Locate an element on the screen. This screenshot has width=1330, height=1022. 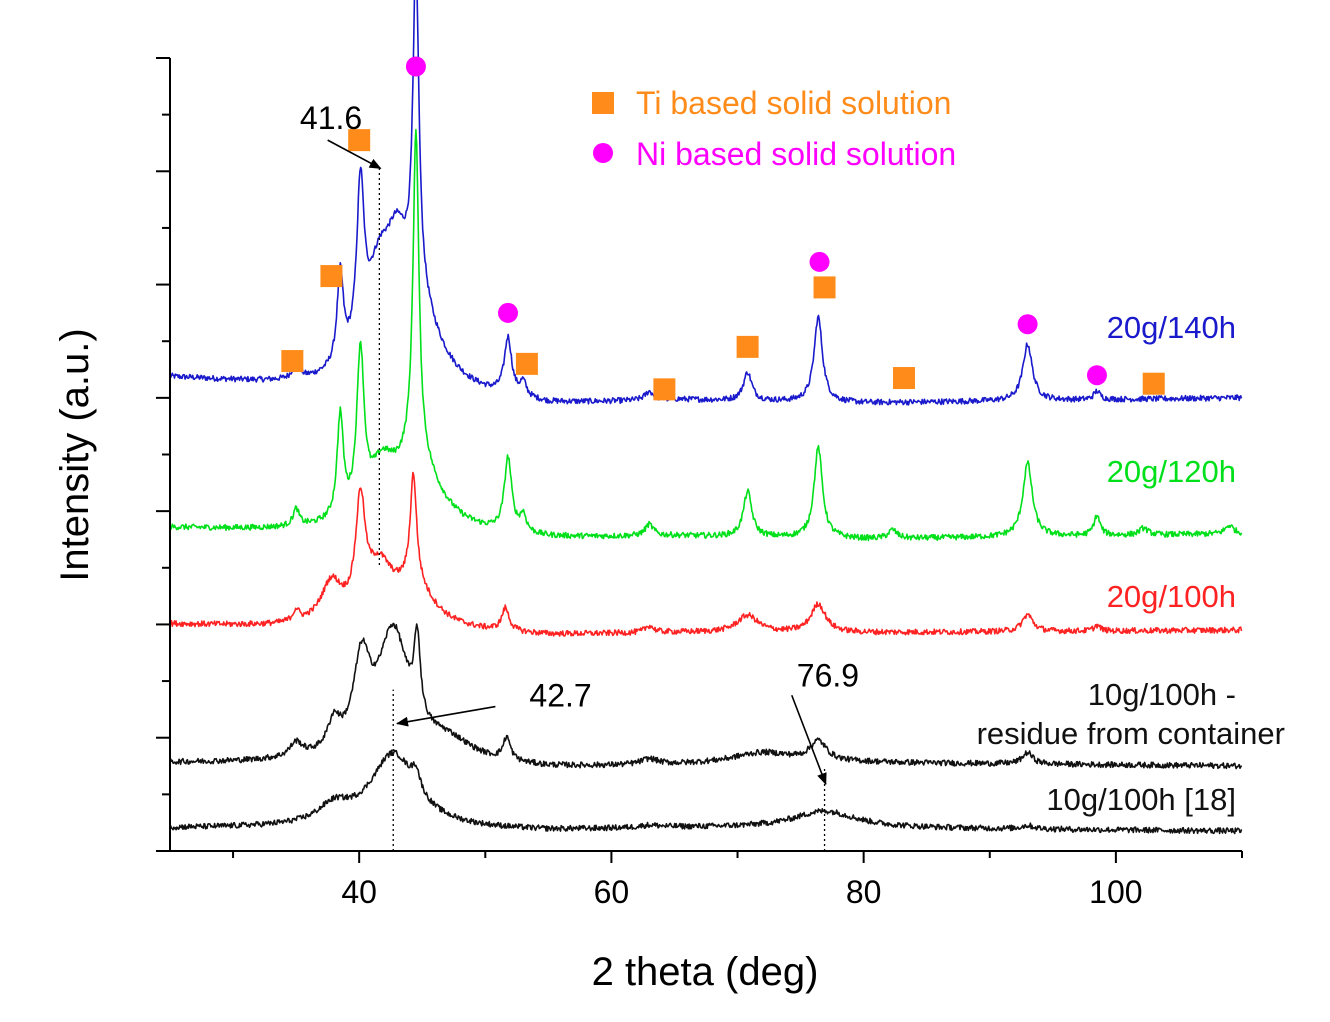
x-axis-title: 2 theta (deg) is located at coordinates (705, 972).